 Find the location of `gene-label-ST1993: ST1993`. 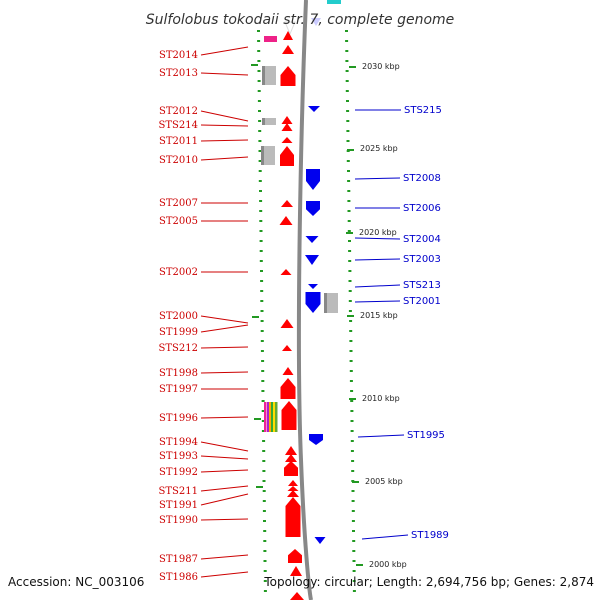

gene-label-ST1993: ST1993 is located at coordinates (178, 456).